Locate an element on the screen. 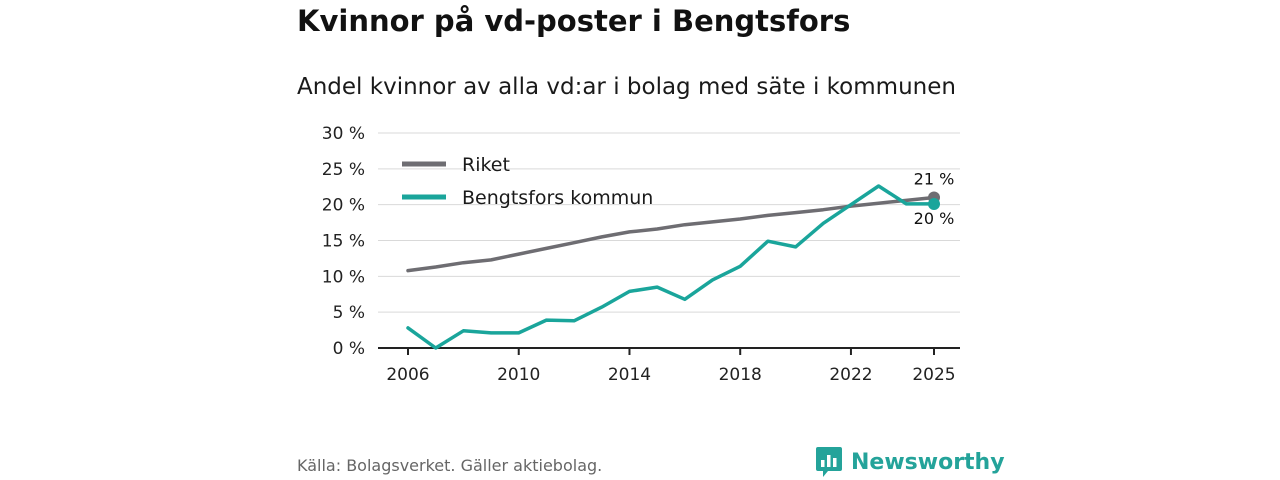 Image resolution: width=1280 pixels, height=480 pixels. chart-title: Kvinnor på vd-poster i Bengtsfors is located at coordinates (574, 21).